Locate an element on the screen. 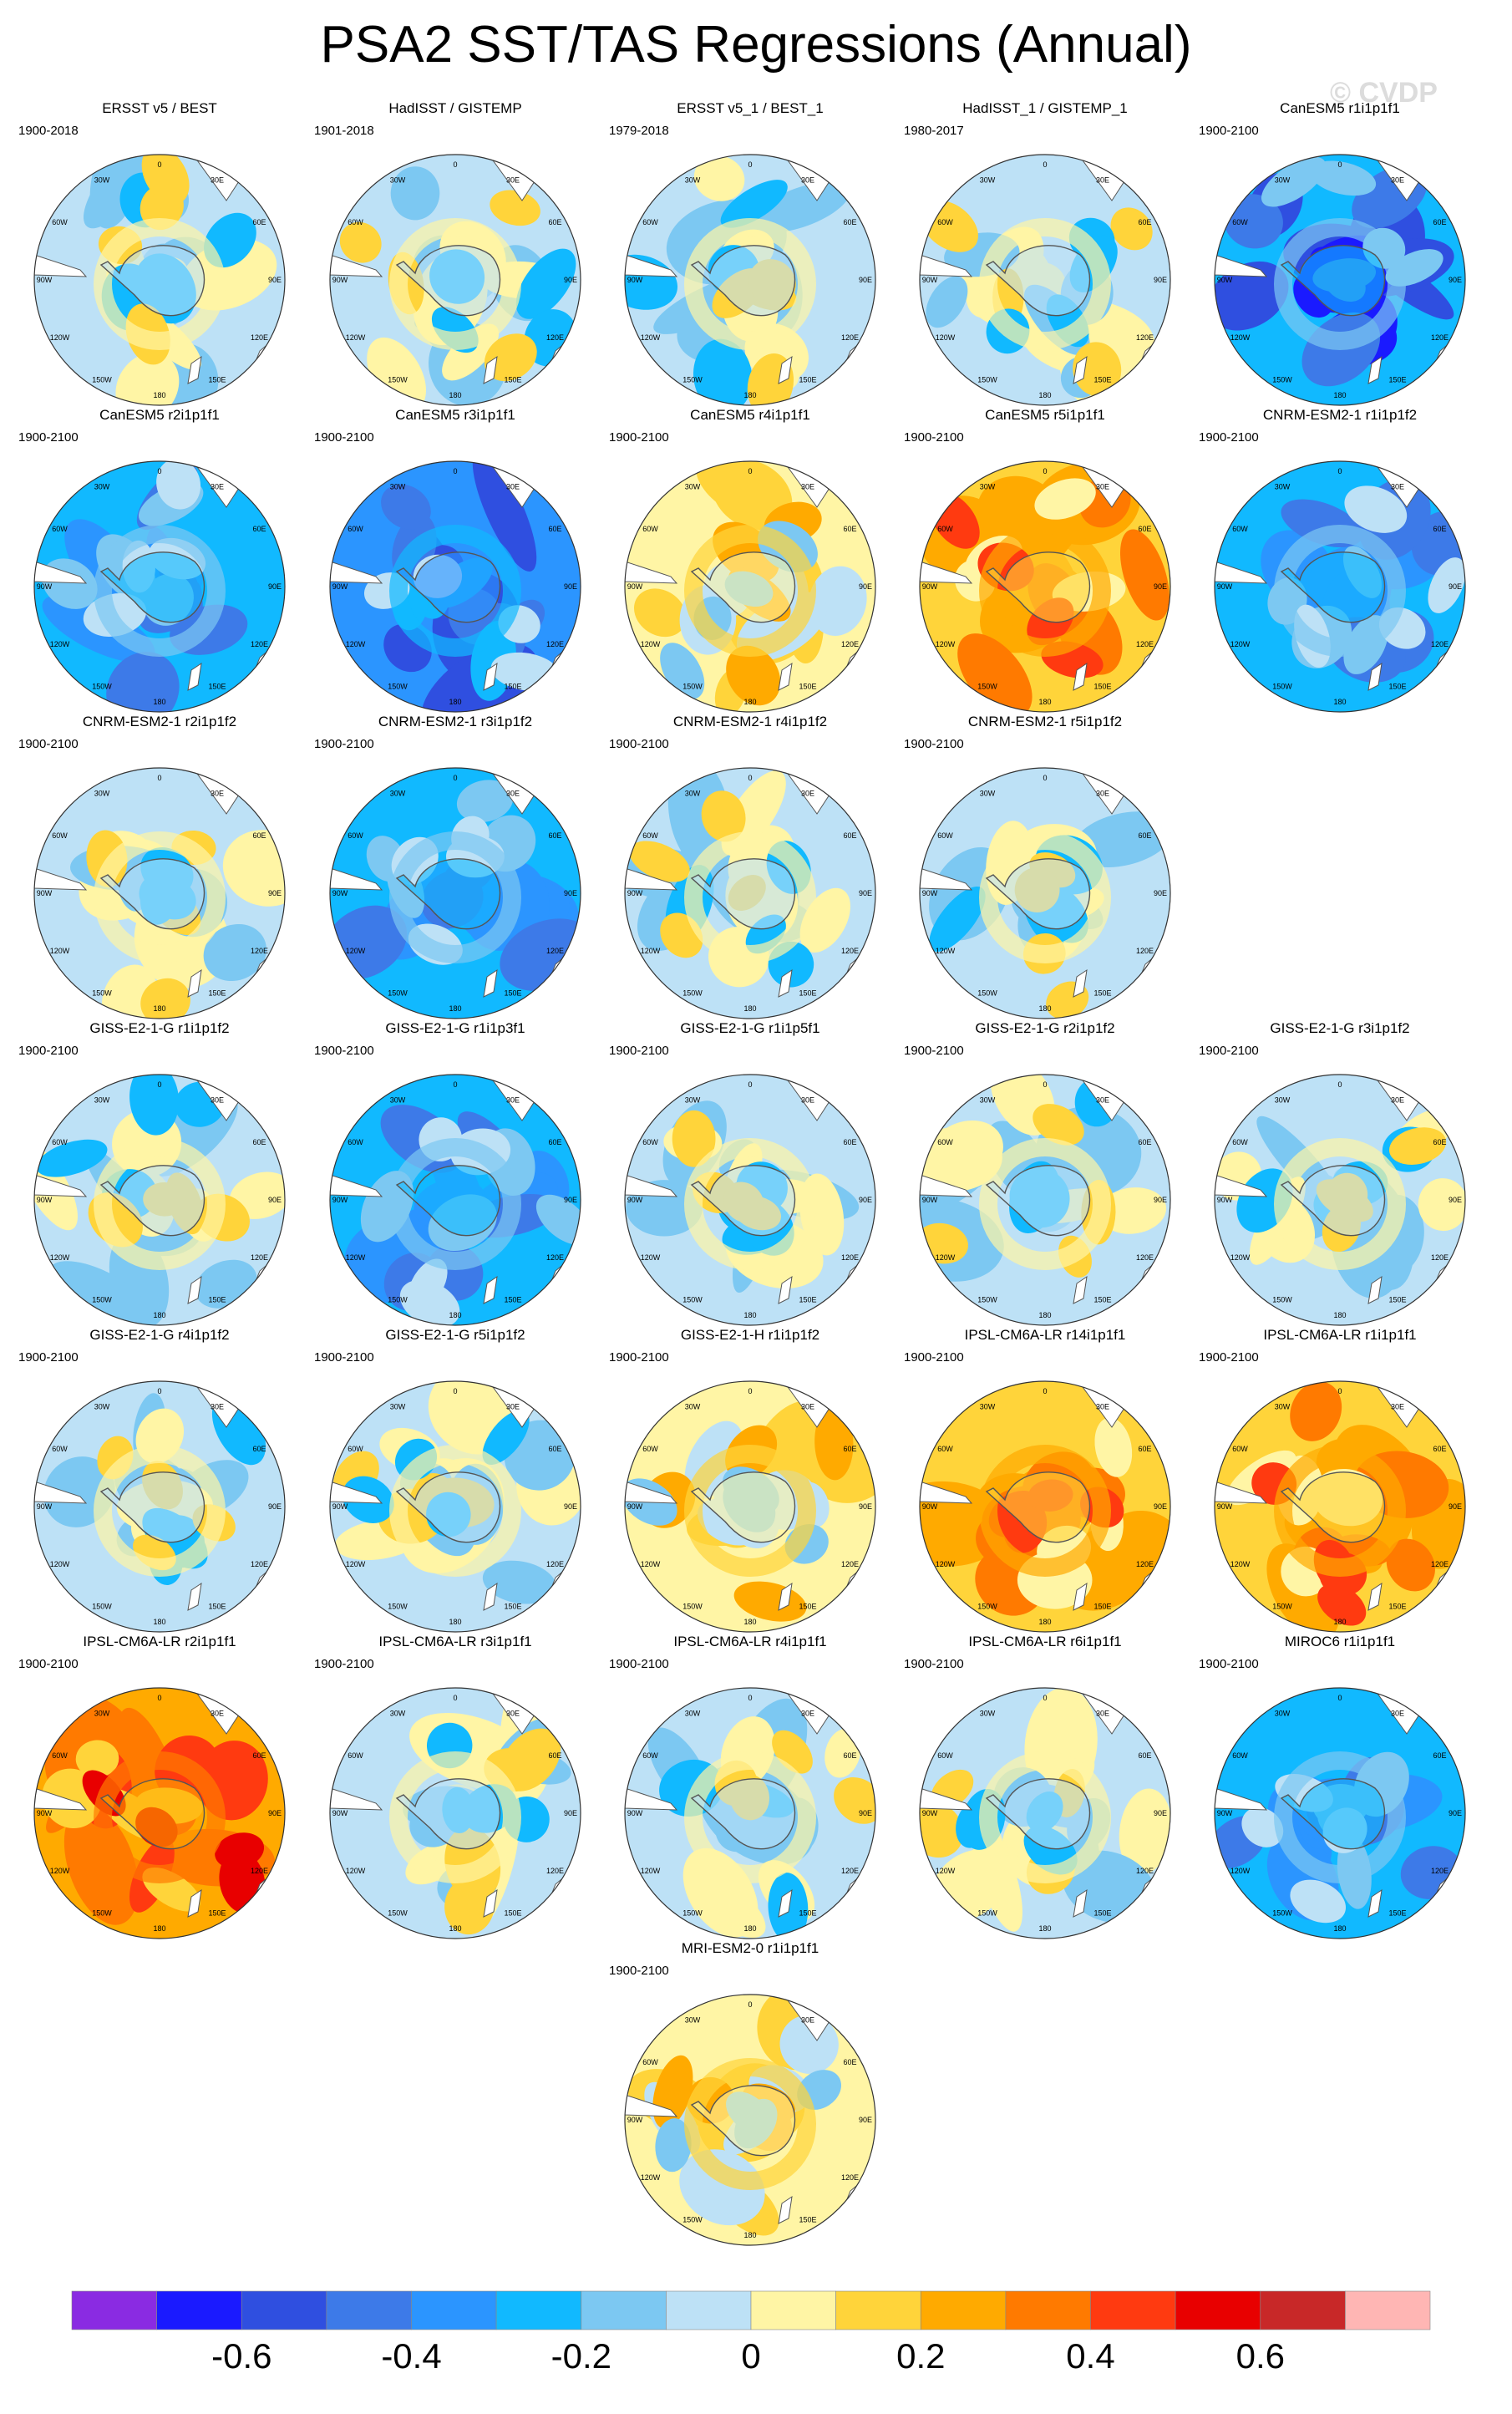 This screenshot has width=1512, height=2414. panel-title: GISS-E2-1-G r5i1p1f2 is located at coordinates (455, 1335).